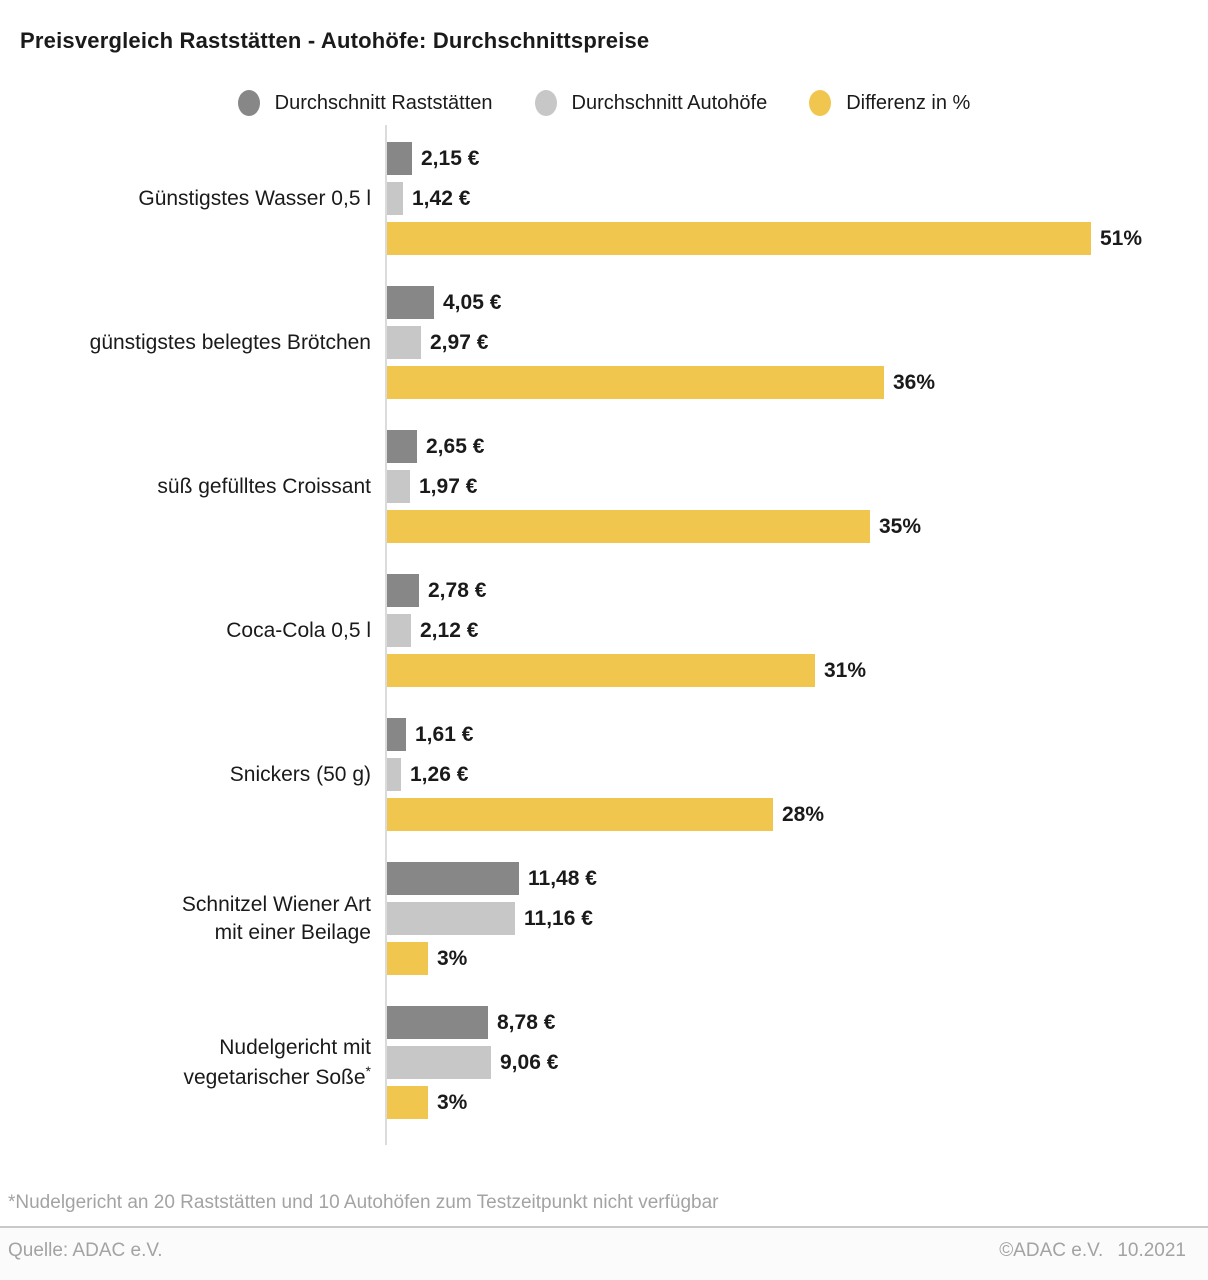 The image size is (1208, 1280). What do you see at coordinates (439, 774) in the screenshot?
I see `bar-value-label: 1,26 €` at bounding box center [439, 774].